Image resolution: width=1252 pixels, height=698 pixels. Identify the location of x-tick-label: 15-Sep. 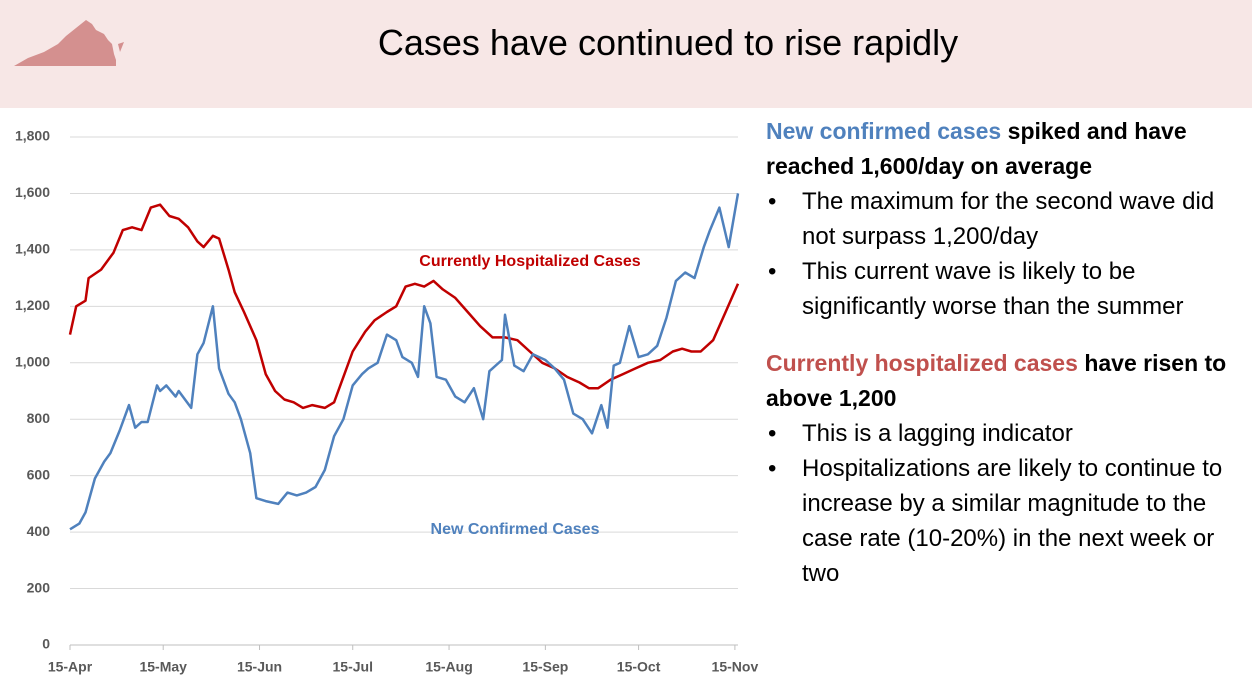
(545, 667).